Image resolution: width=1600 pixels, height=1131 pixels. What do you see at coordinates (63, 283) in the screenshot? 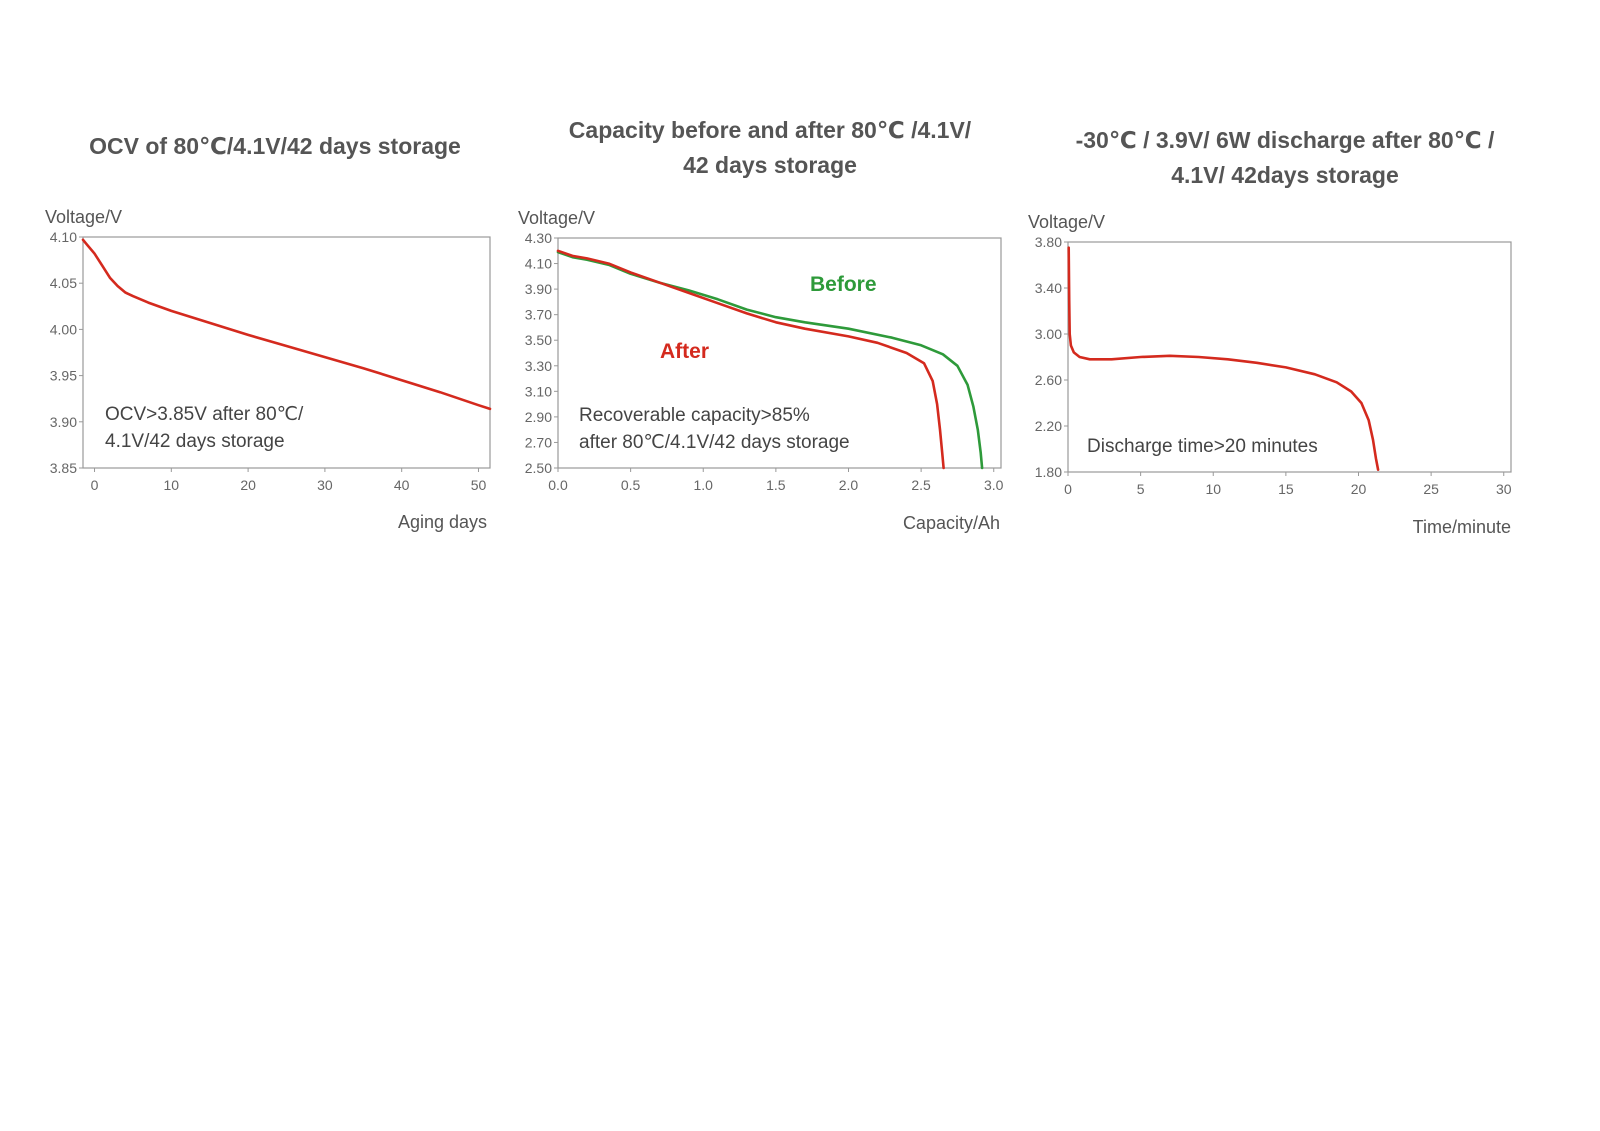
I see `y-tick-label: 4.05` at bounding box center [63, 283].